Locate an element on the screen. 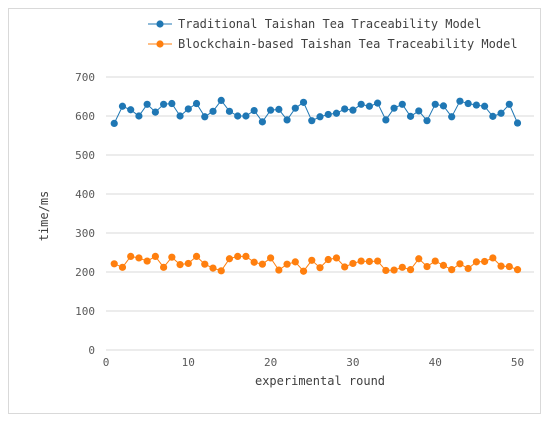 This screenshot has height=426, width=550. y-tick-label: 100 is located at coordinates (85, 311).